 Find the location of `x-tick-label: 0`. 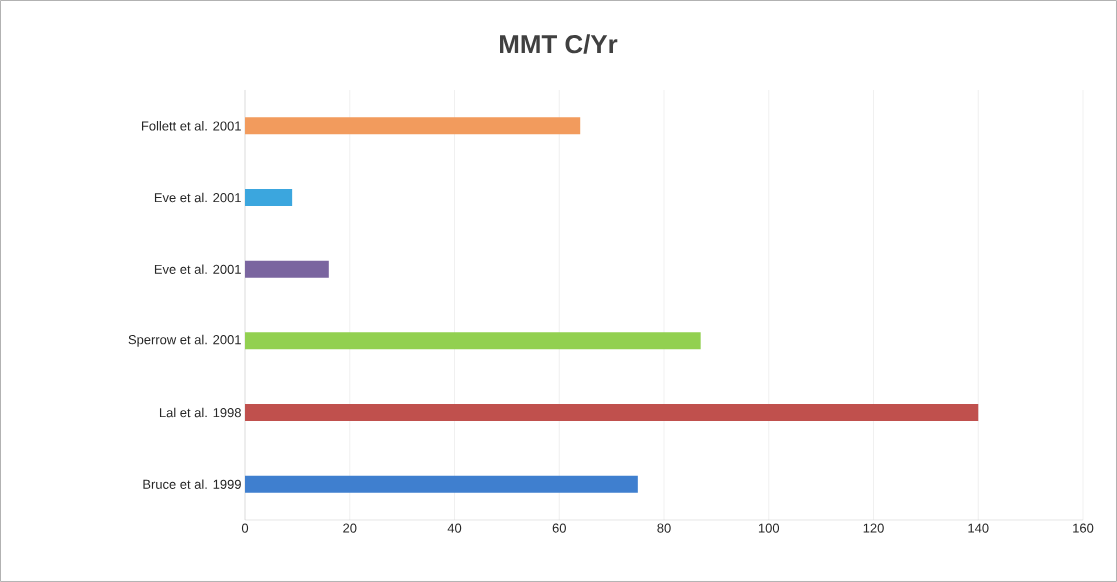

x-tick-label: 0 is located at coordinates (245, 528).